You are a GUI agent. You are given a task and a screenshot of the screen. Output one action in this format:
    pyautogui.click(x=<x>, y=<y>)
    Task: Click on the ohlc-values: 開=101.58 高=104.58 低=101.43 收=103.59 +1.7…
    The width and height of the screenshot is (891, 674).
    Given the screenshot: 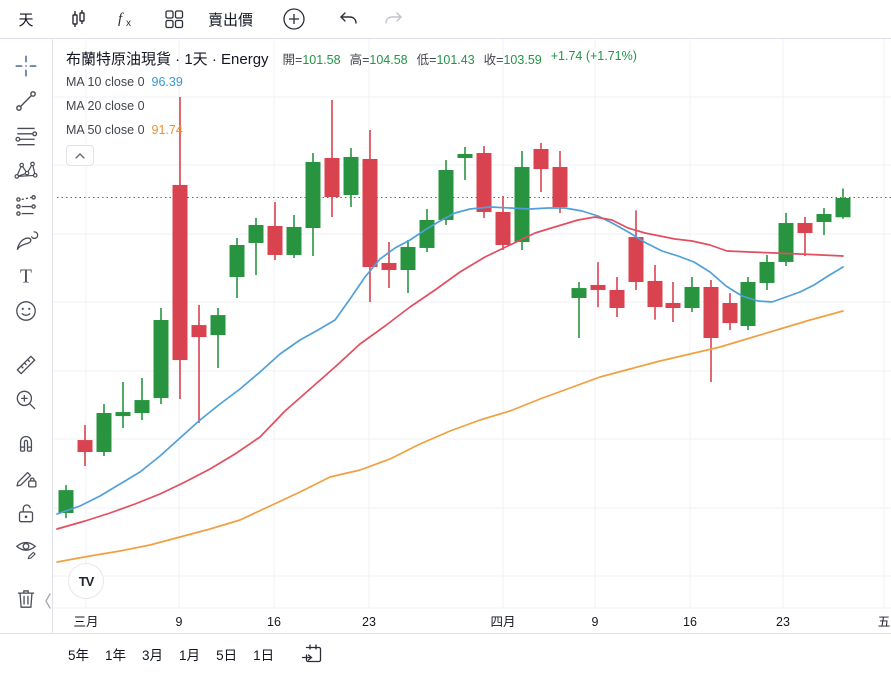 What is the action you would take?
    pyautogui.click(x=460, y=58)
    